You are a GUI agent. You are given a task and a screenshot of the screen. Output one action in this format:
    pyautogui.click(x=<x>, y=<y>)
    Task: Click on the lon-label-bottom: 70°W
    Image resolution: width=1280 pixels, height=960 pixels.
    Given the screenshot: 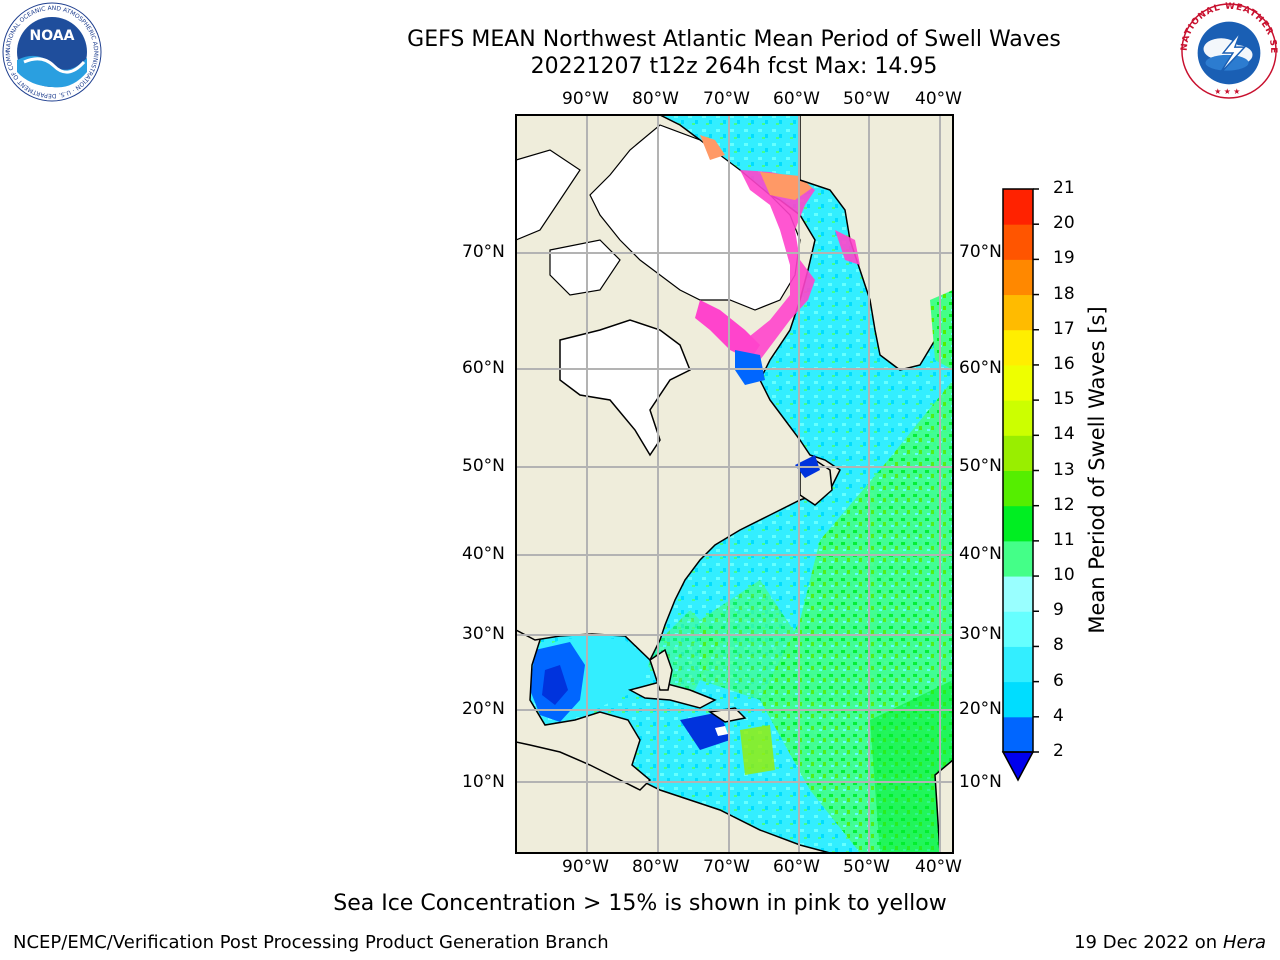 What is the action you would take?
    pyautogui.click(x=726, y=867)
    